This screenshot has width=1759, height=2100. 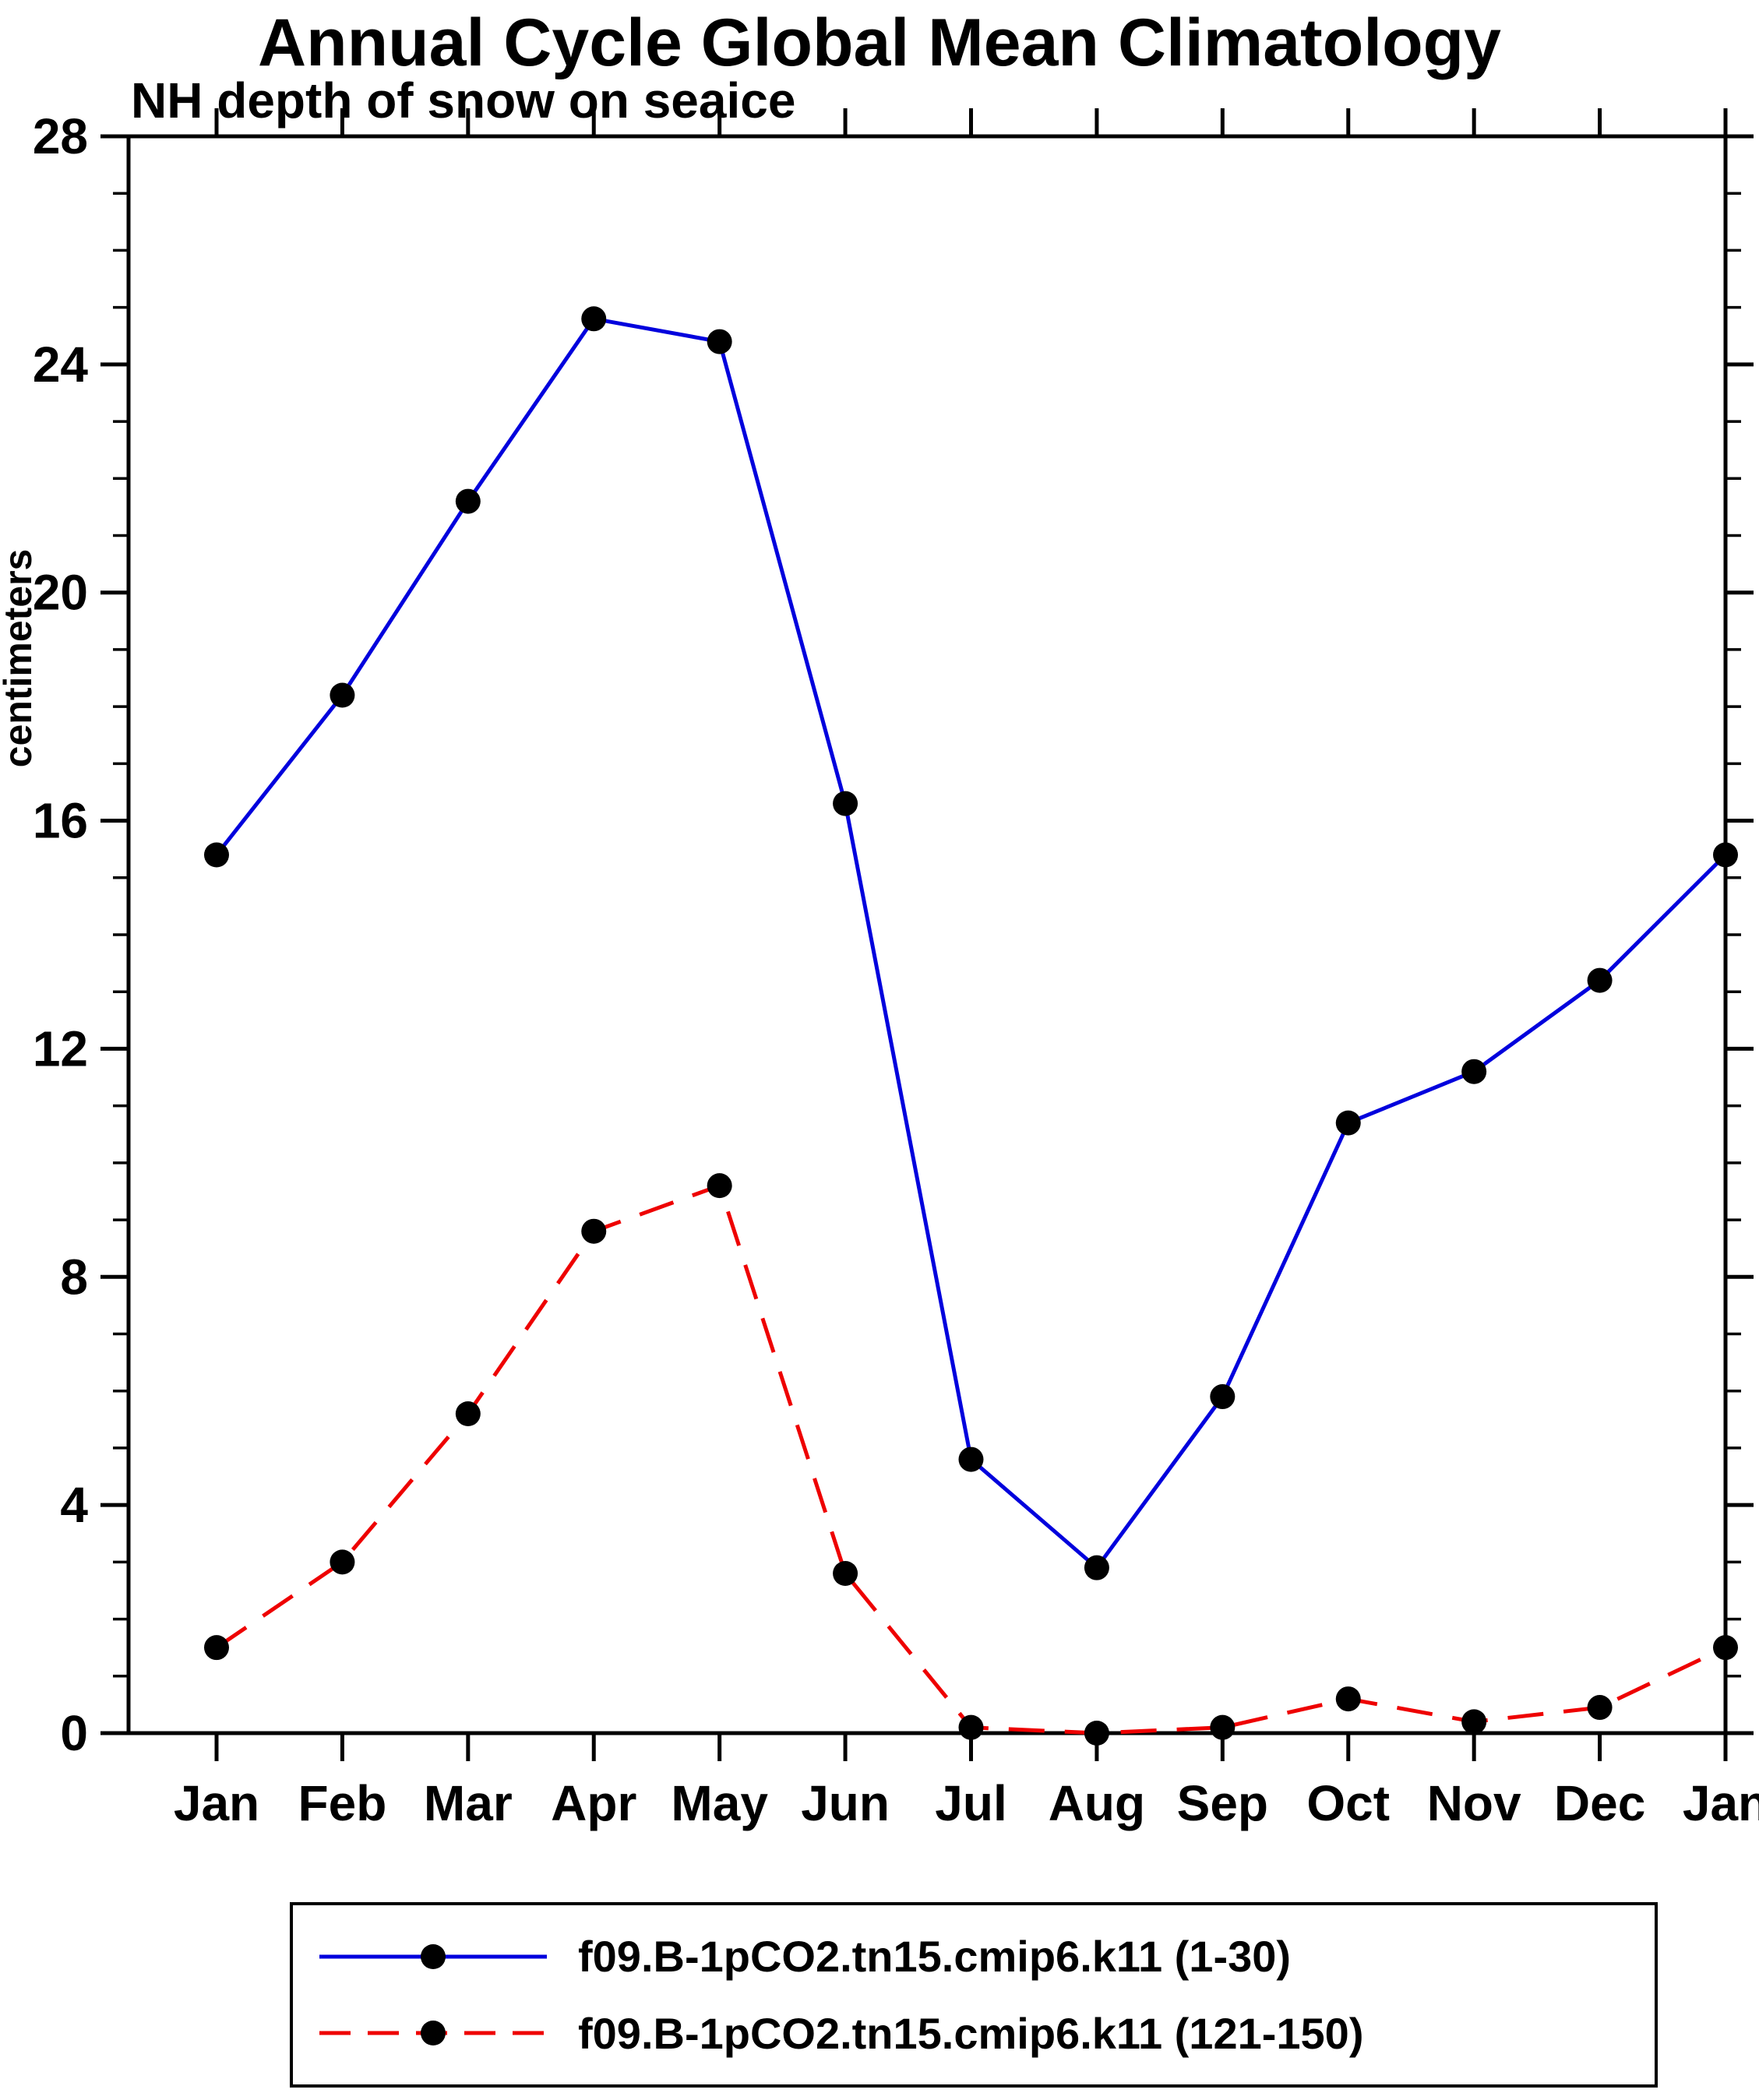 What do you see at coordinates (463, 100) in the screenshot?
I see `chart-subtitle: NH depth of snow on seaice` at bounding box center [463, 100].